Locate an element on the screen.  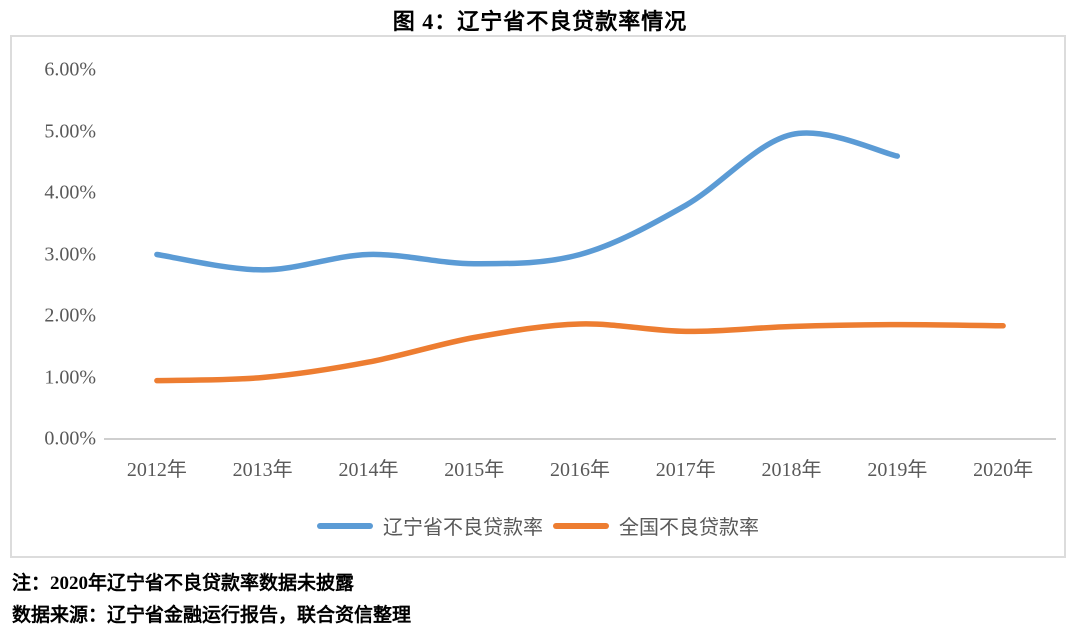
legend-item-national: 全国不良贷款率 is located at coordinates (656, 525).